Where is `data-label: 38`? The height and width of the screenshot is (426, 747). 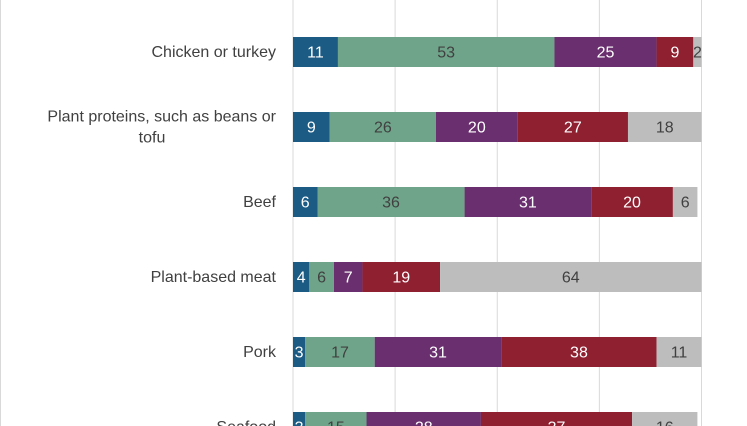
data-label: 38 is located at coordinates (579, 353).